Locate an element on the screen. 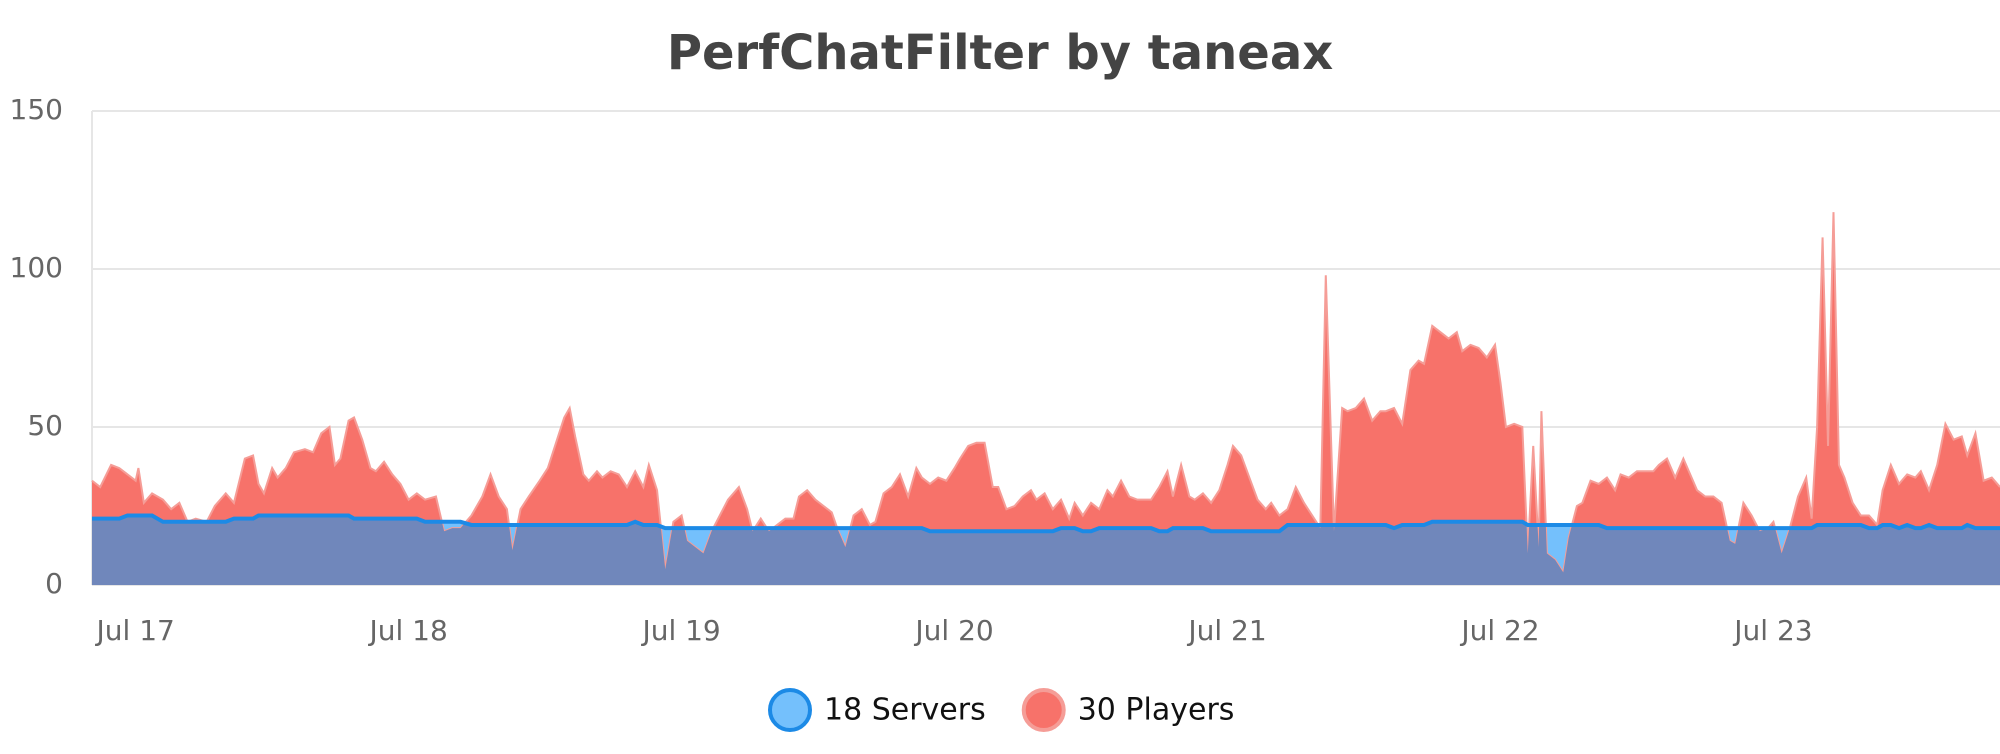  x-tick-label: Jul 19 is located at coordinates (680, 630).